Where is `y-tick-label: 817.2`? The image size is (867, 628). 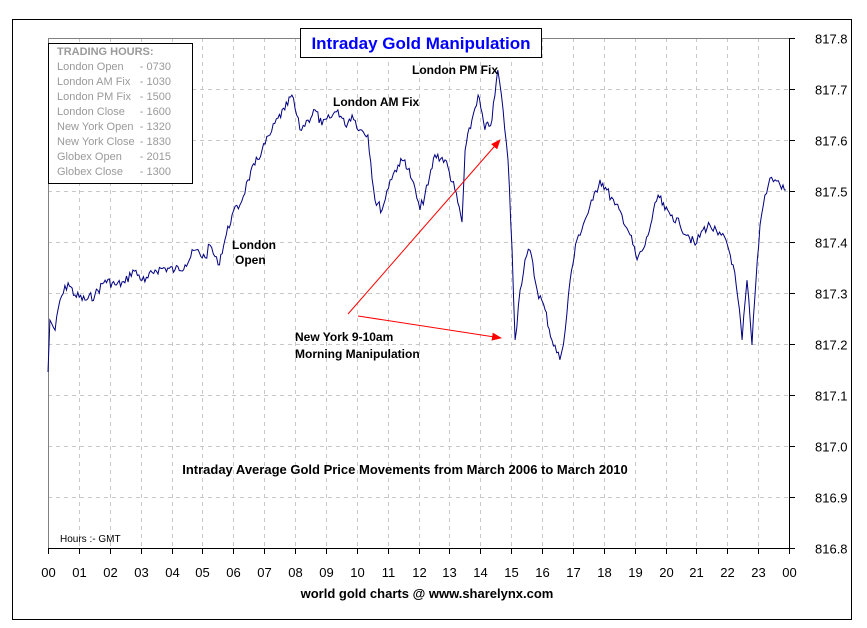 y-tick-label: 817.2 is located at coordinates (831, 345).